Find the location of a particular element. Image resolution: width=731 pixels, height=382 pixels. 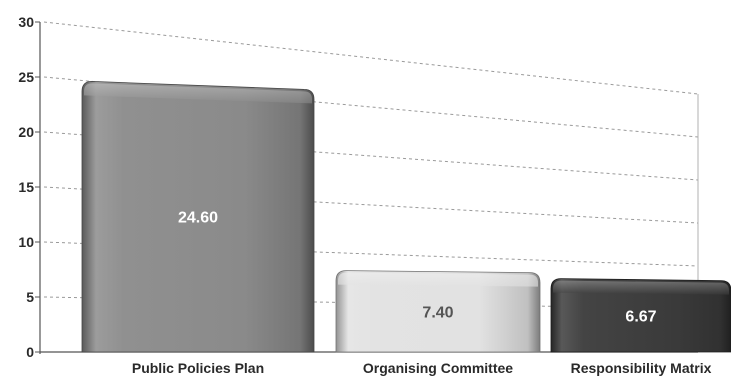

y-tick-label: 30 is located at coordinates (26, 22).